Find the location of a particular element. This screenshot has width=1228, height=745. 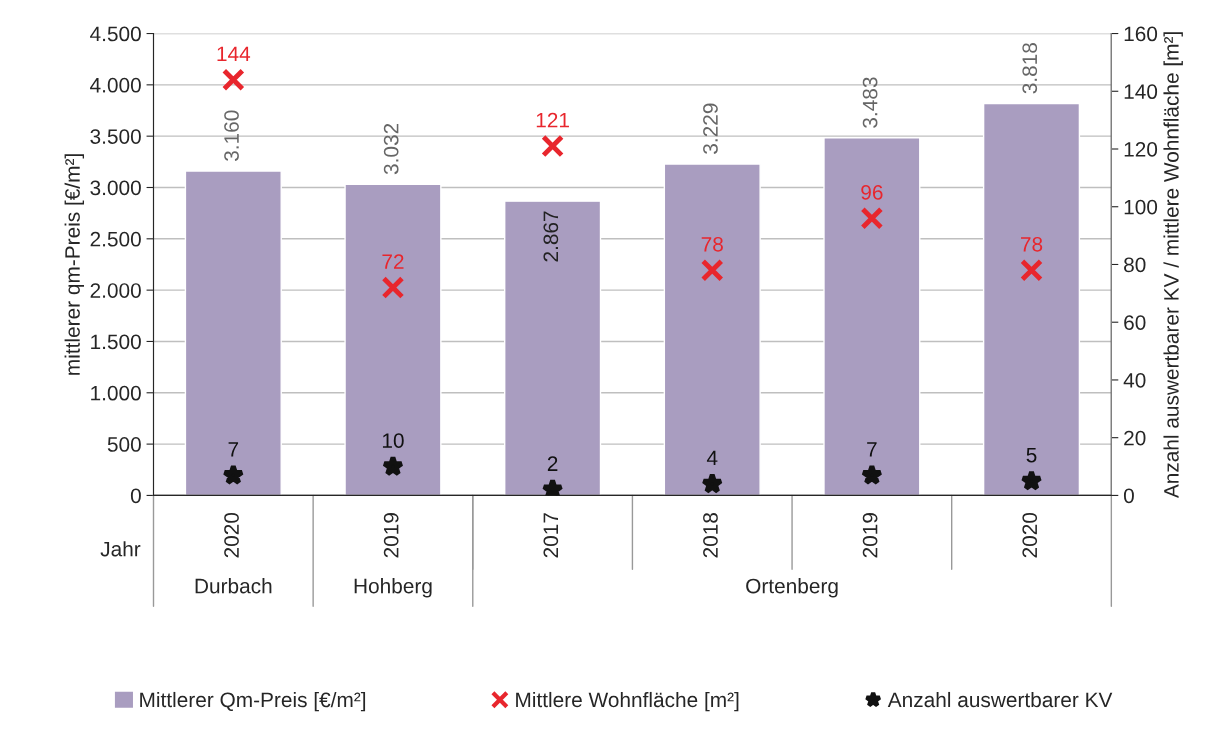

text: Hohberg is located at coordinates (393, 588).